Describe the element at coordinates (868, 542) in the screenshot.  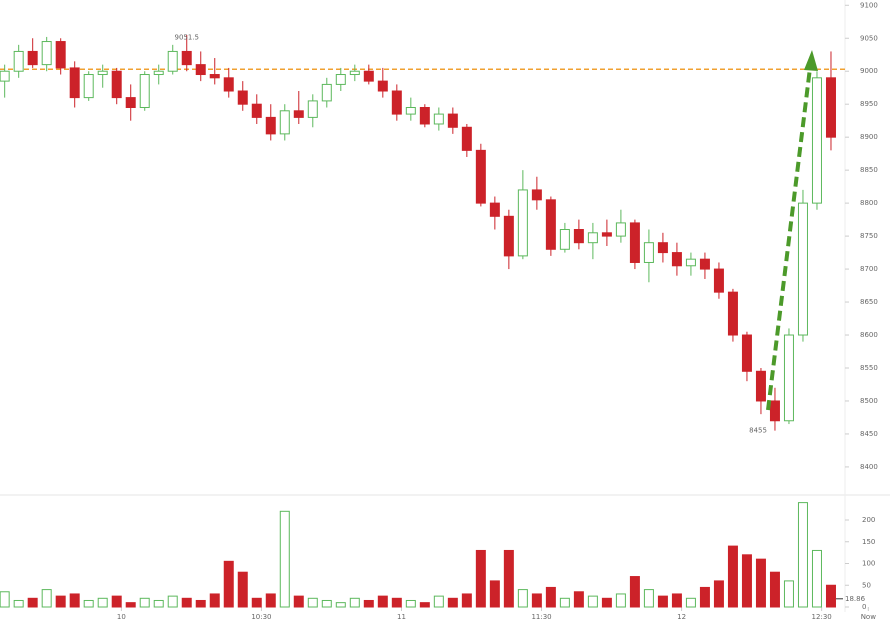
I see `volume-tick-label: 150` at that location.